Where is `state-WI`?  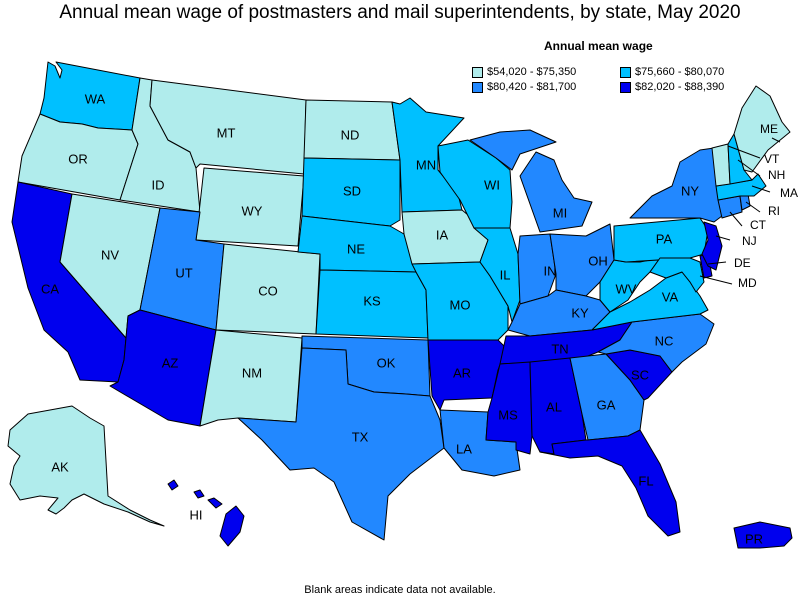 state-WI is located at coordinates (475, 184).